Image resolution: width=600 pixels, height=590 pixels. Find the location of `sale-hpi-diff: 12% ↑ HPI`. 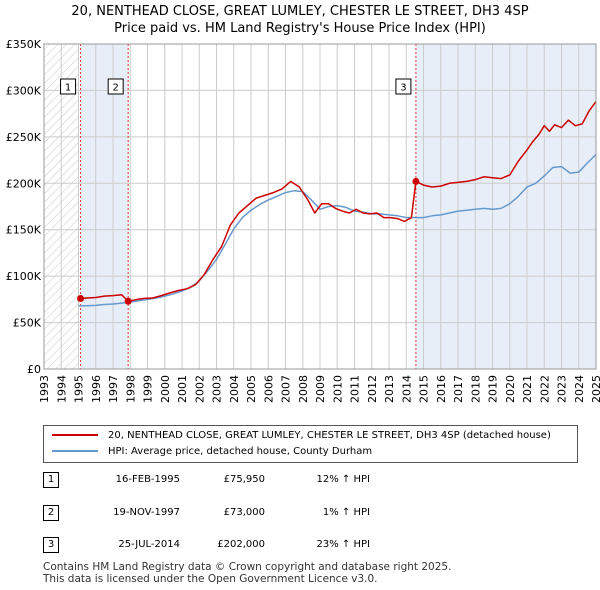

sale-hpi-diff: 12% ↑ HPI is located at coordinates (343, 479).